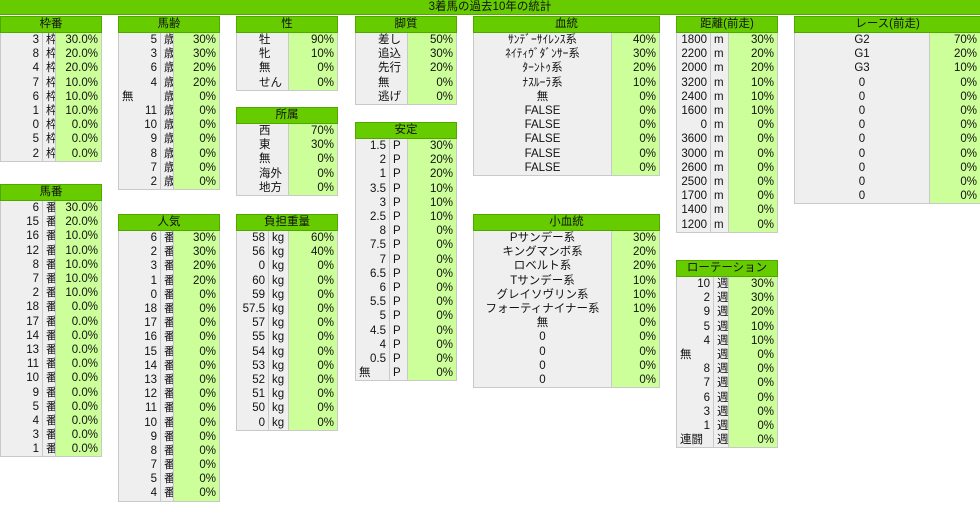  Describe the element at coordinates (252, 380) in the screenshot. I see `futan-value: 52` at that location.